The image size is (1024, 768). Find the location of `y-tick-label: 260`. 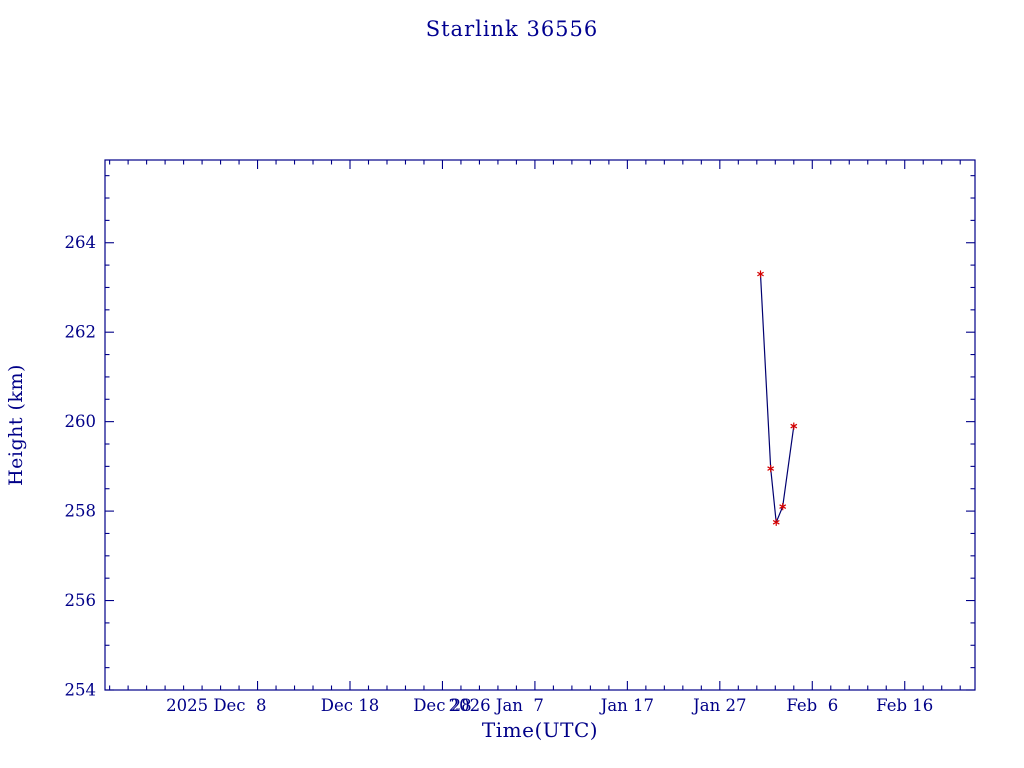

y-tick-label: 260 is located at coordinates (81, 421).